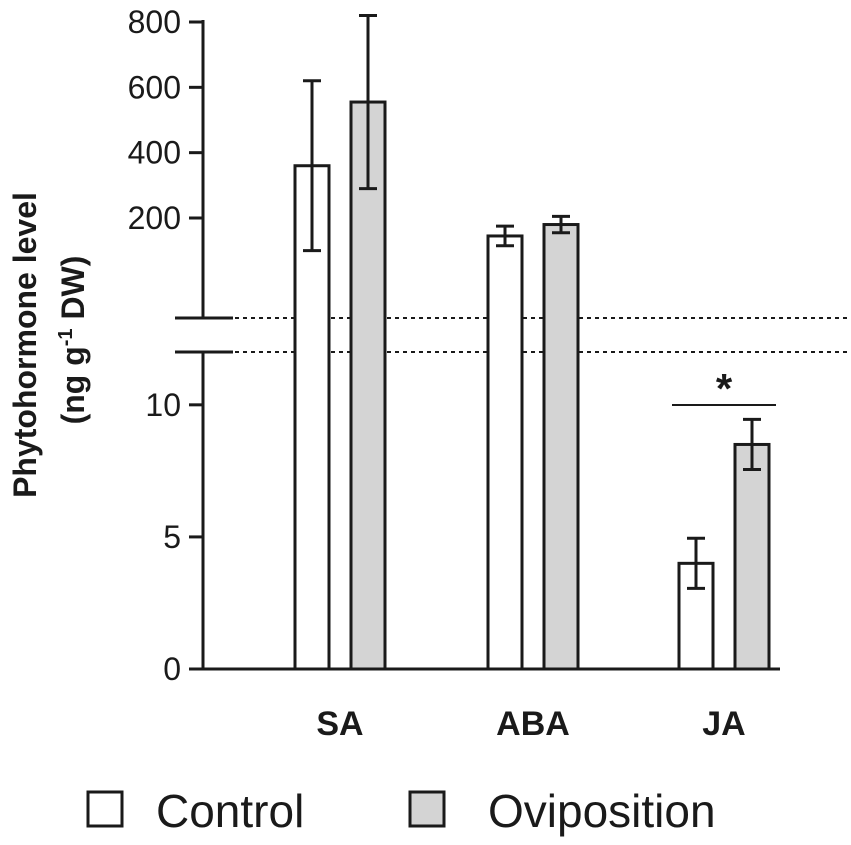  I want to click on significance-star: *, so click(724, 388).